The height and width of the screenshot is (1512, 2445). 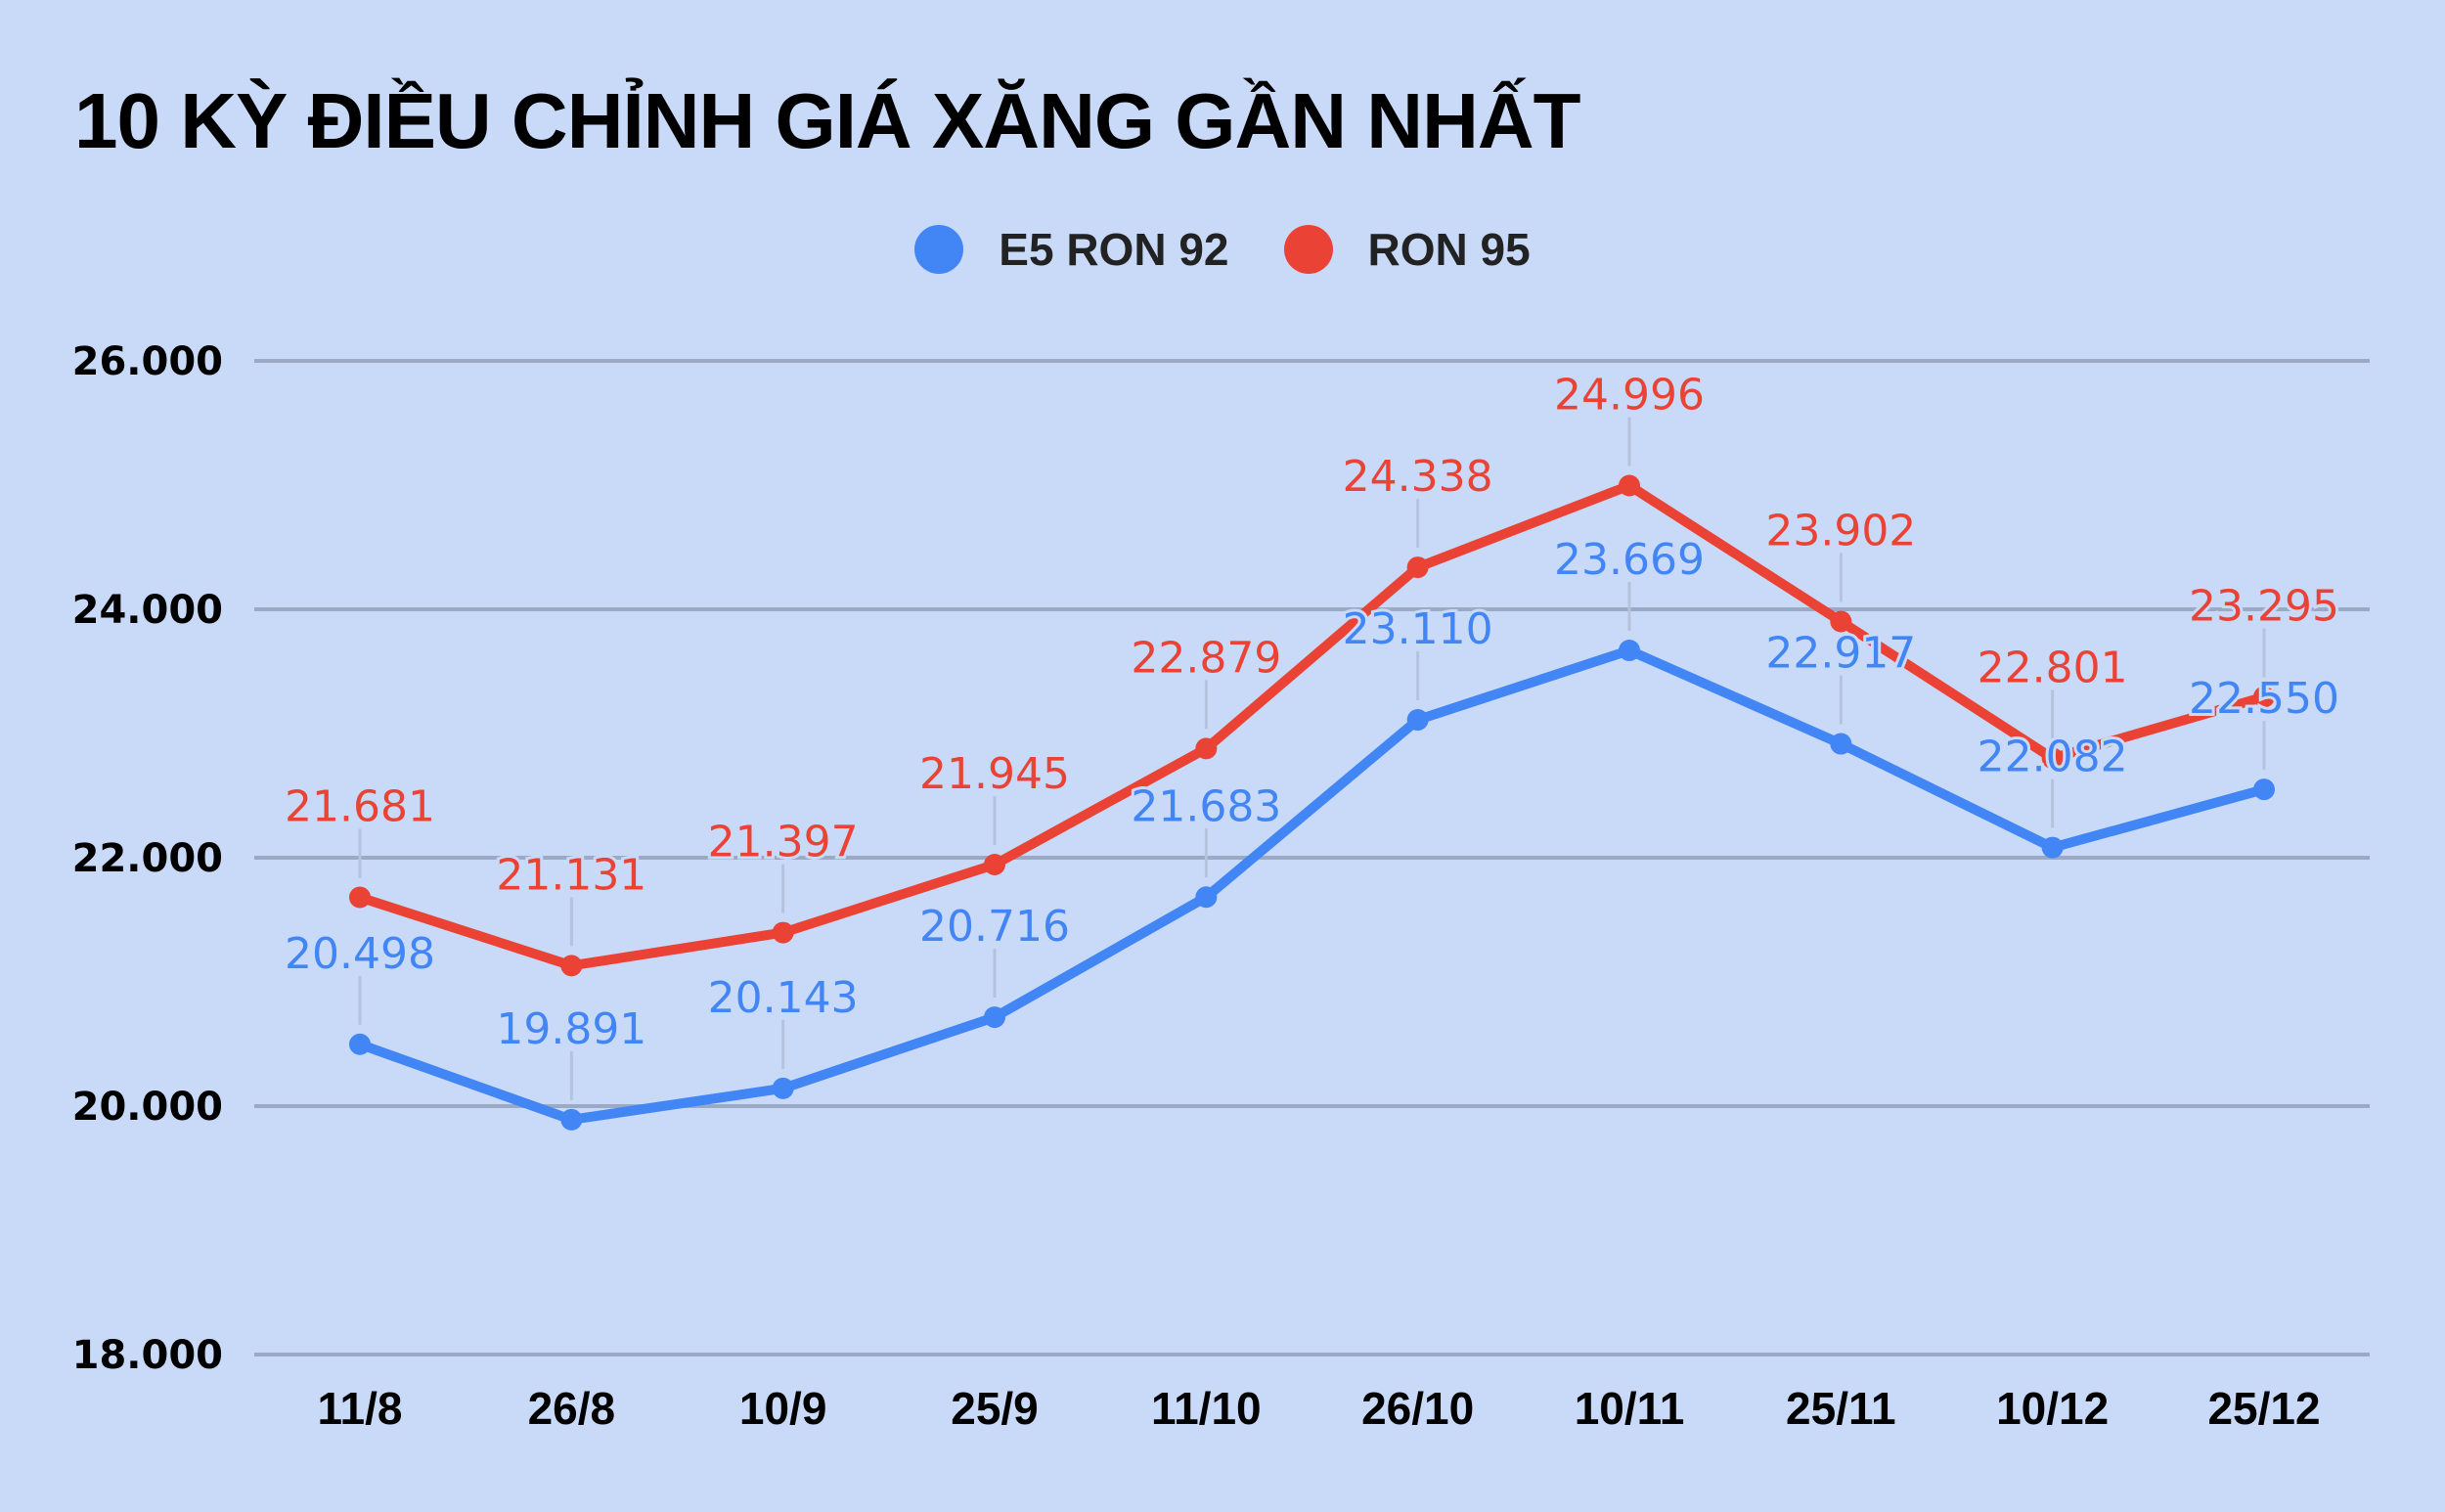 I want to click on y-tick-label: 22.000, so click(x=147, y=859).